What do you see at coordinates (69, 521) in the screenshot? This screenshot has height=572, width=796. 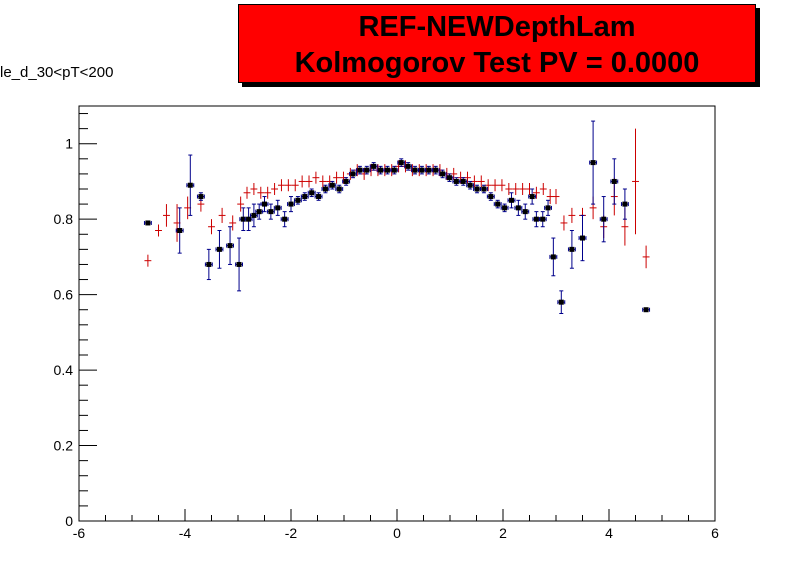 I see `y-tick-label: 0` at bounding box center [69, 521].